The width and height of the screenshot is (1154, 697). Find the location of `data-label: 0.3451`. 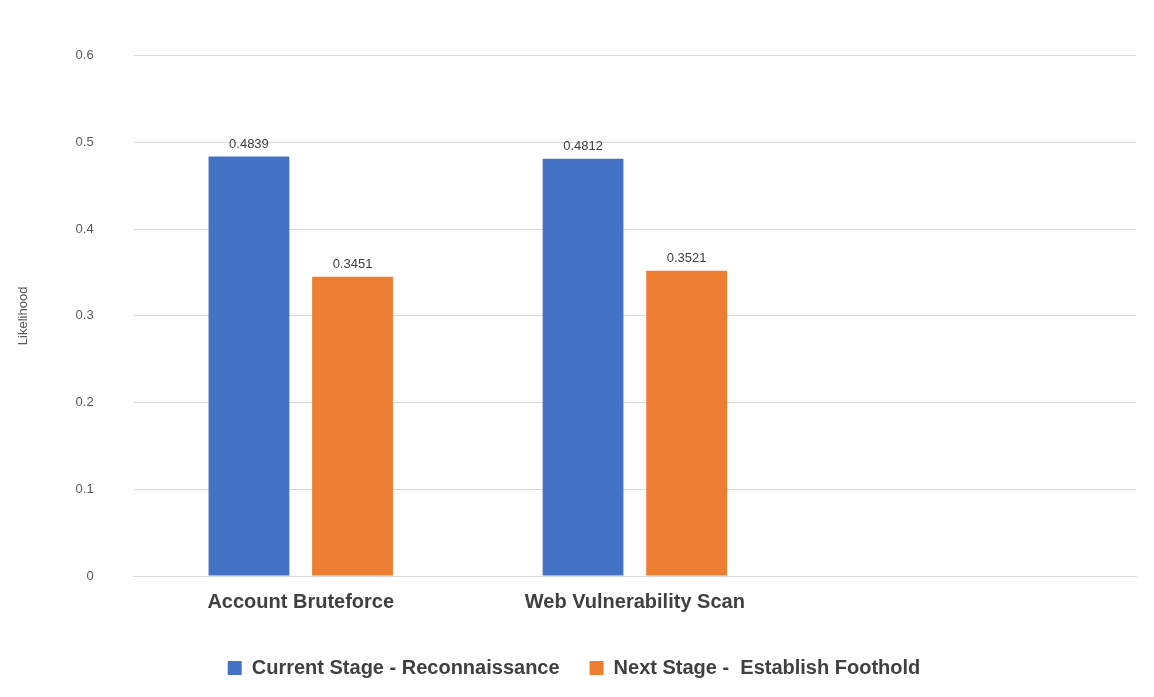

data-label: 0.3451 is located at coordinates (352, 263).